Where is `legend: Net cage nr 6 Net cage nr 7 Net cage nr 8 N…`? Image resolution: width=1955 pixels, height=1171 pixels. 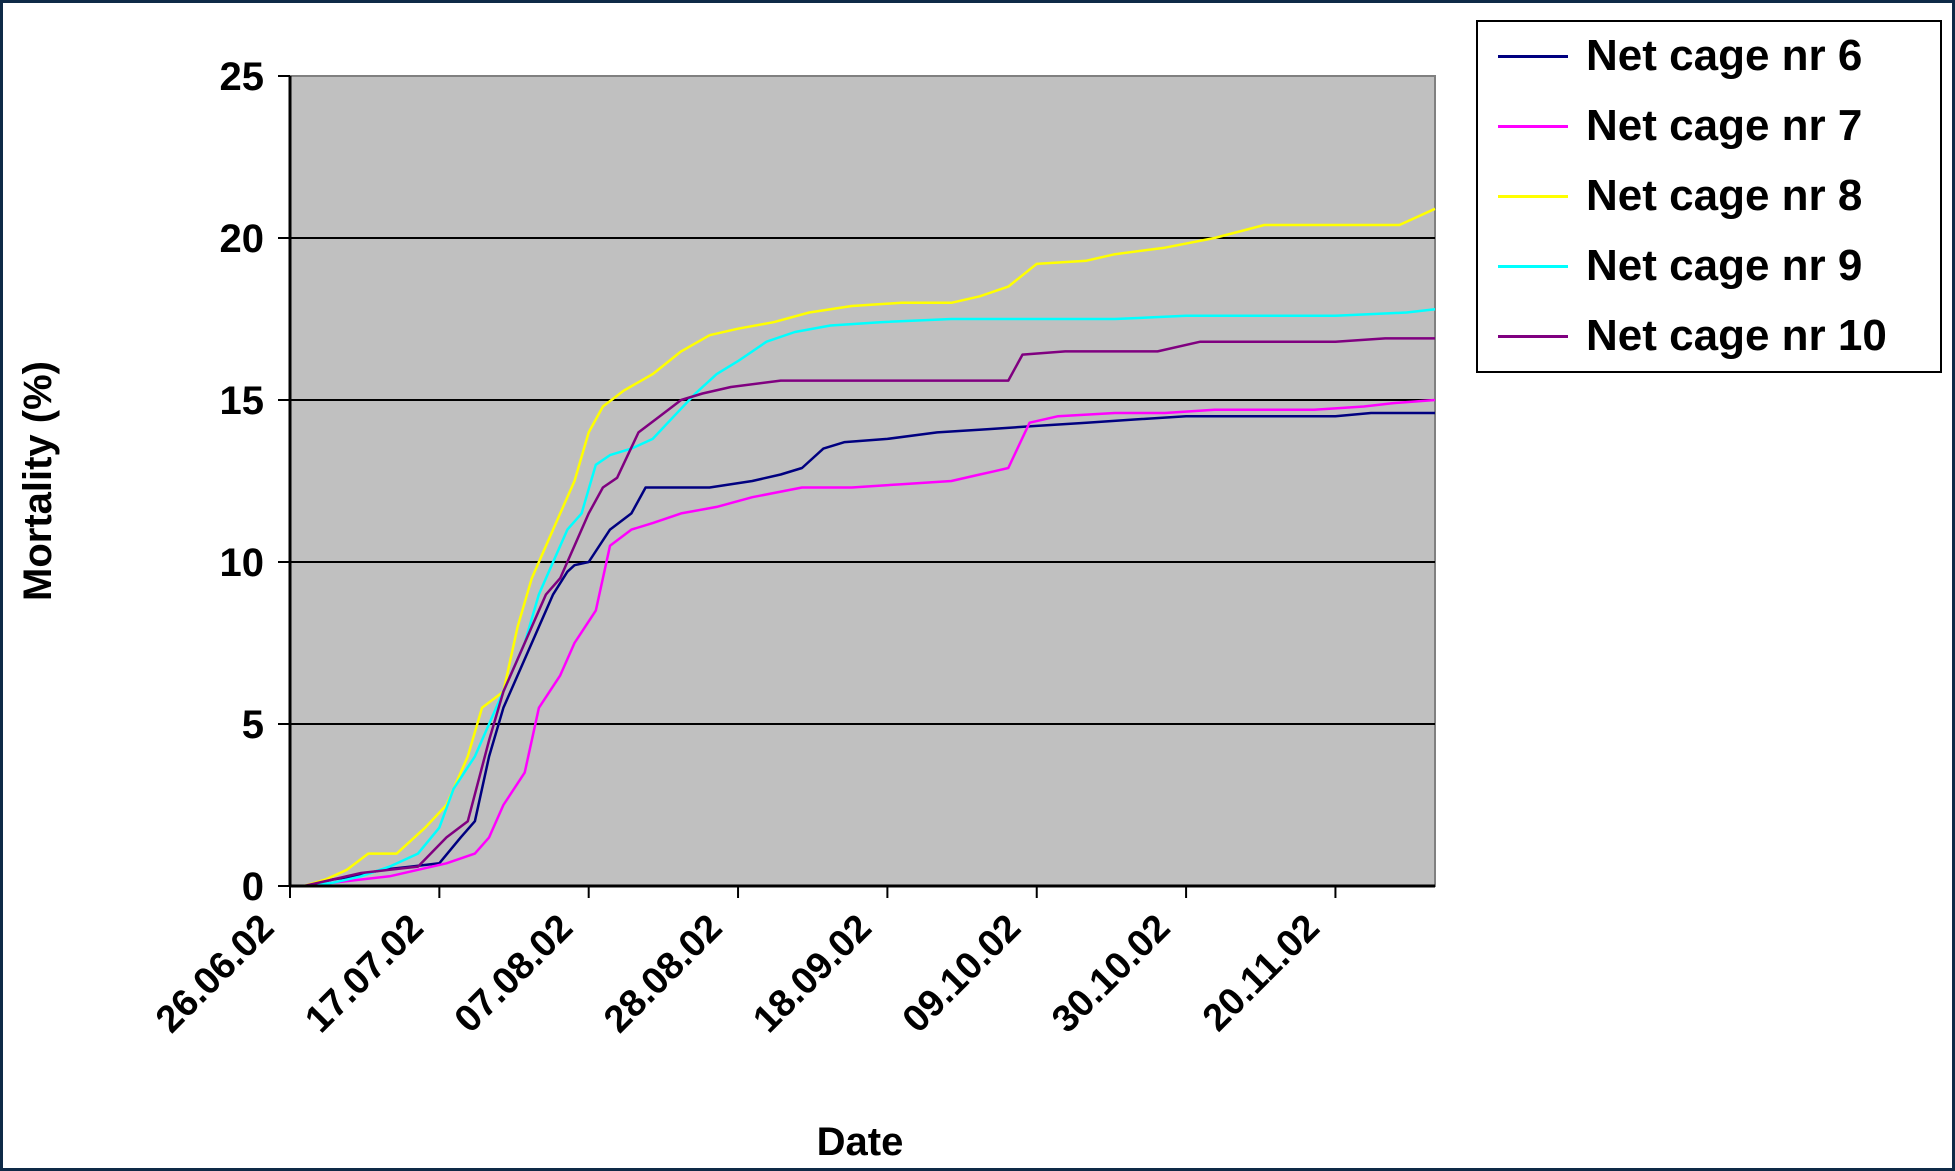 legend: Net cage nr 6 Net cage nr 7 Net cage nr 8 N… is located at coordinates (1709, 196).